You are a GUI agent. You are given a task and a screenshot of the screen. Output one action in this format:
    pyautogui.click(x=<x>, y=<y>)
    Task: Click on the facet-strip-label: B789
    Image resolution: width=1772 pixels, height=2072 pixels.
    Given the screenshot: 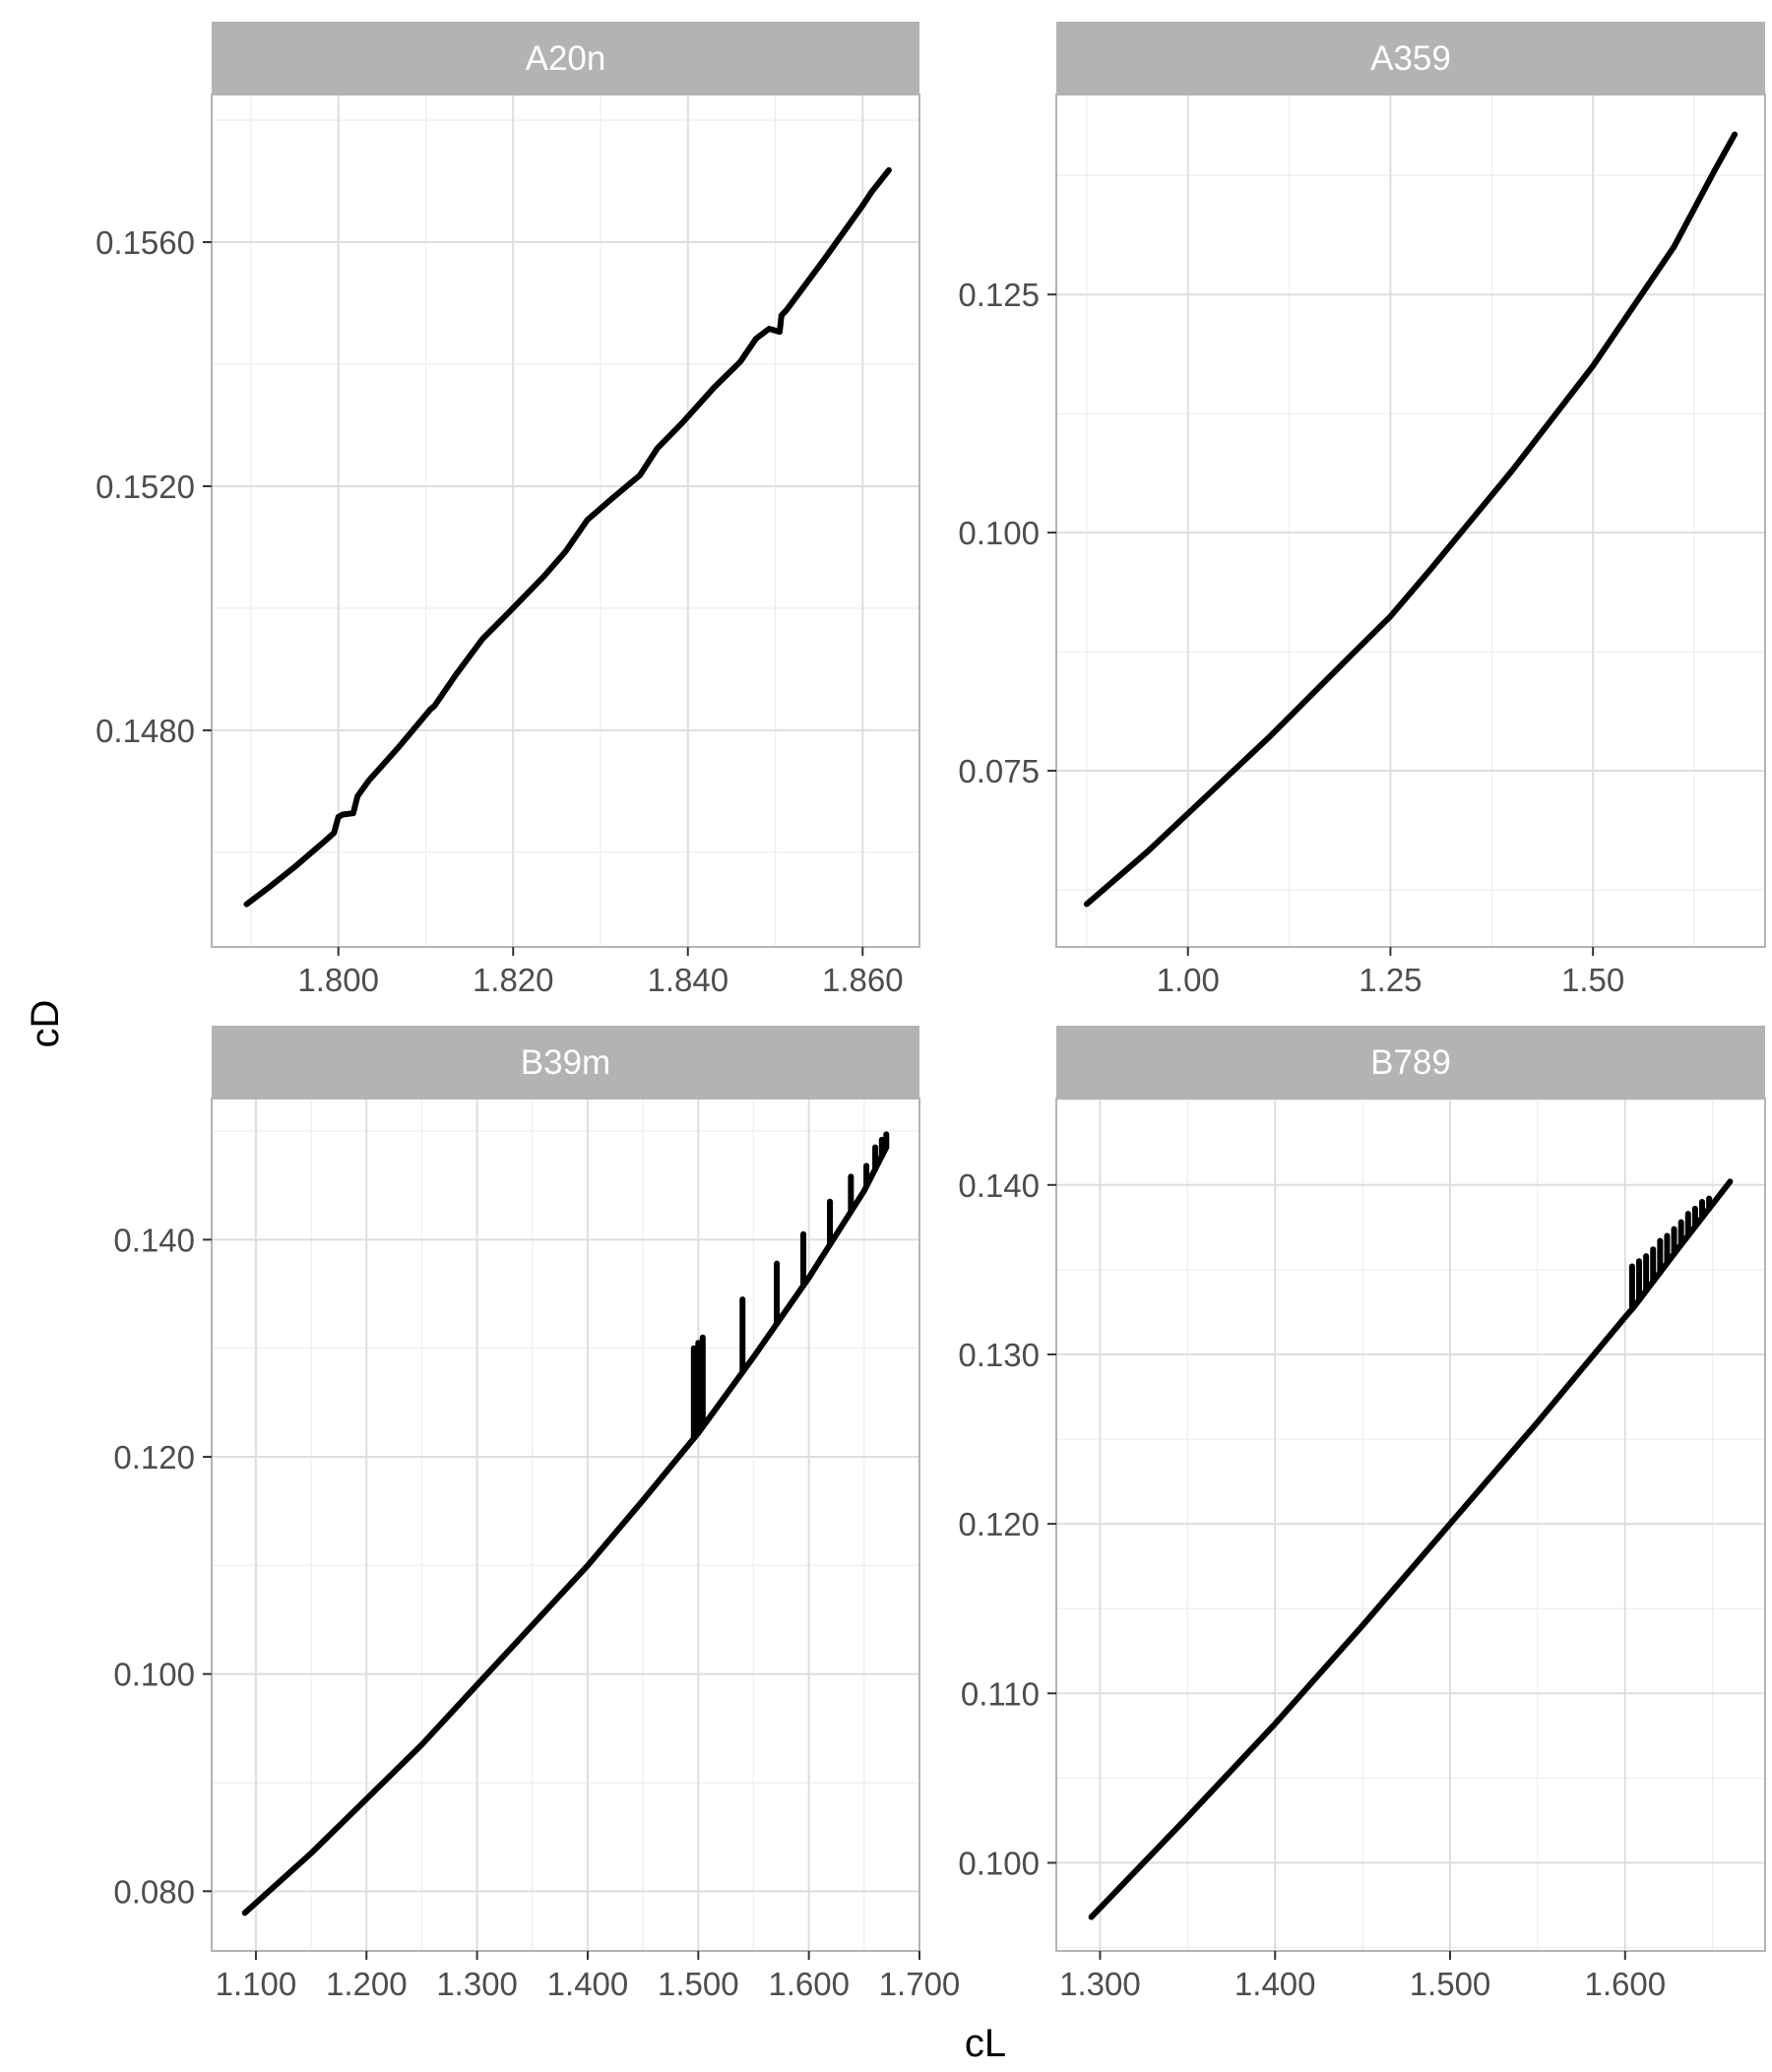 What is the action you would take?
    pyautogui.click(x=1410, y=1062)
    